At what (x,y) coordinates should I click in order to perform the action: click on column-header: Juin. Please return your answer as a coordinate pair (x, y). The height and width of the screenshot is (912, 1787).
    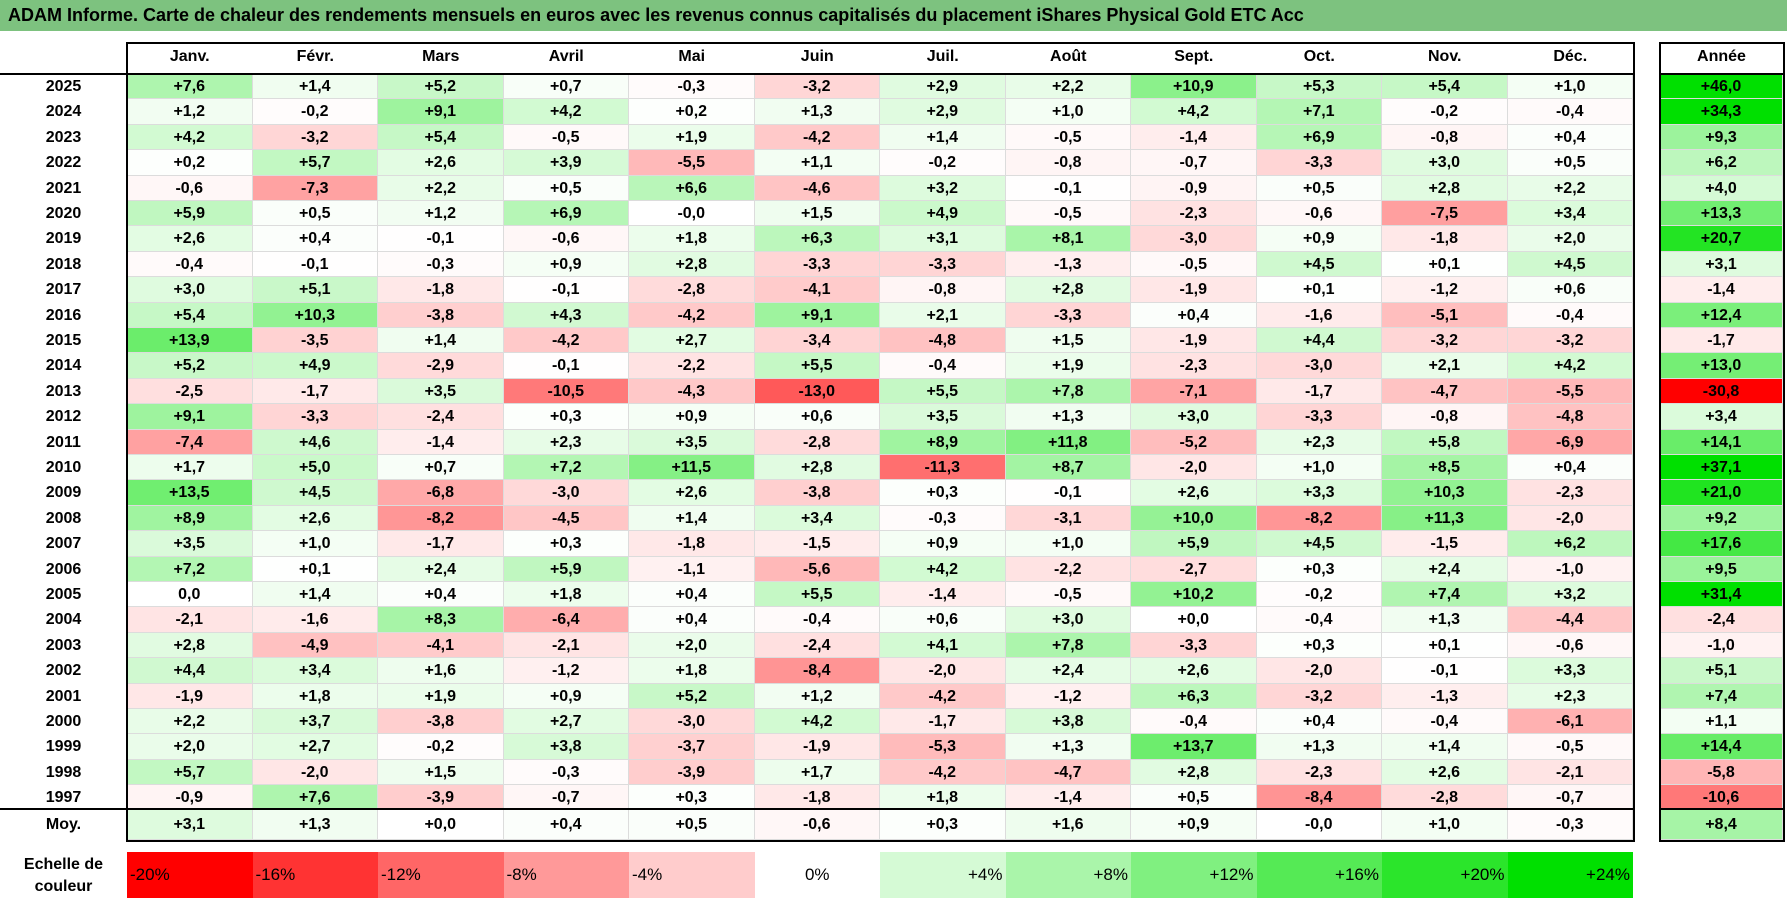
    Looking at the image, I should click on (817, 56).